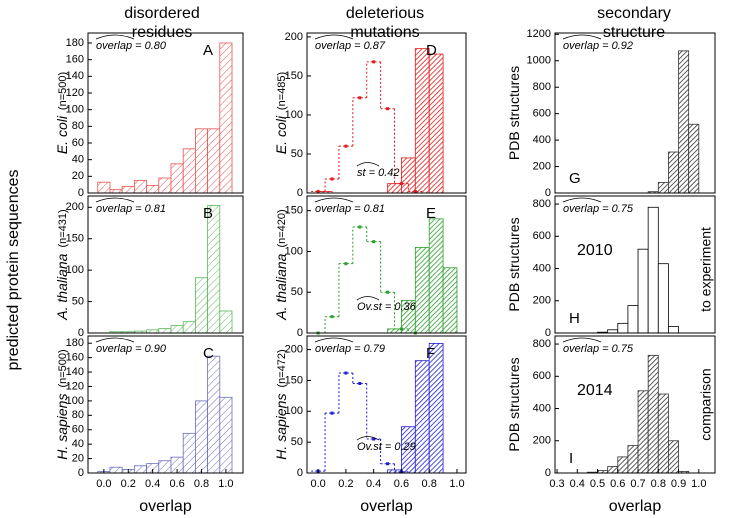 Image resolution: width=738 pixels, height=518 pixels. What do you see at coordinates (131, 349) in the screenshot?
I see `annotation: overlap = 0.90` at bounding box center [131, 349].